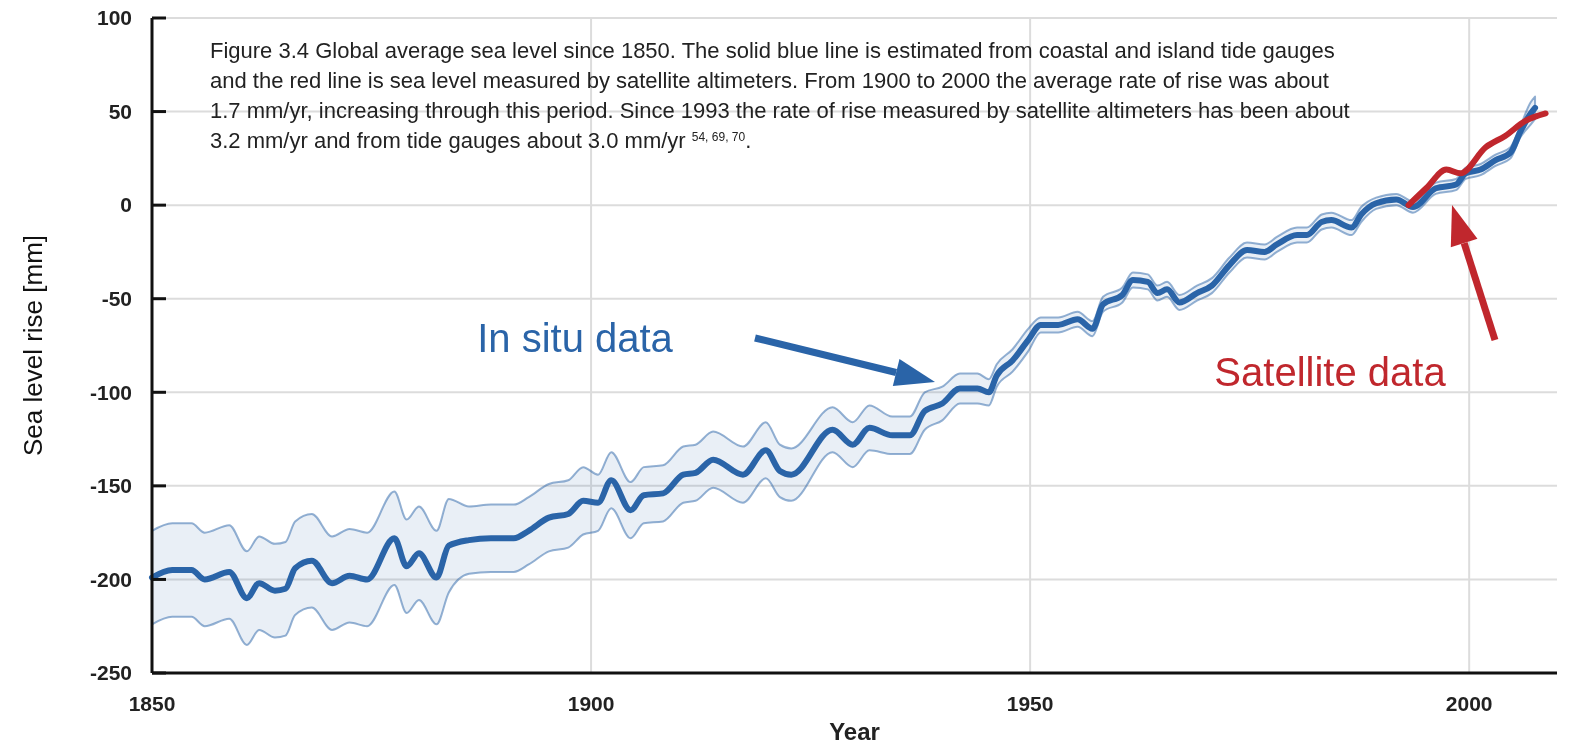 This screenshot has height=745, width=1577. Describe the element at coordinates (152, 703) in the screenshot. I see `x-tick-label: 1850` at that location.